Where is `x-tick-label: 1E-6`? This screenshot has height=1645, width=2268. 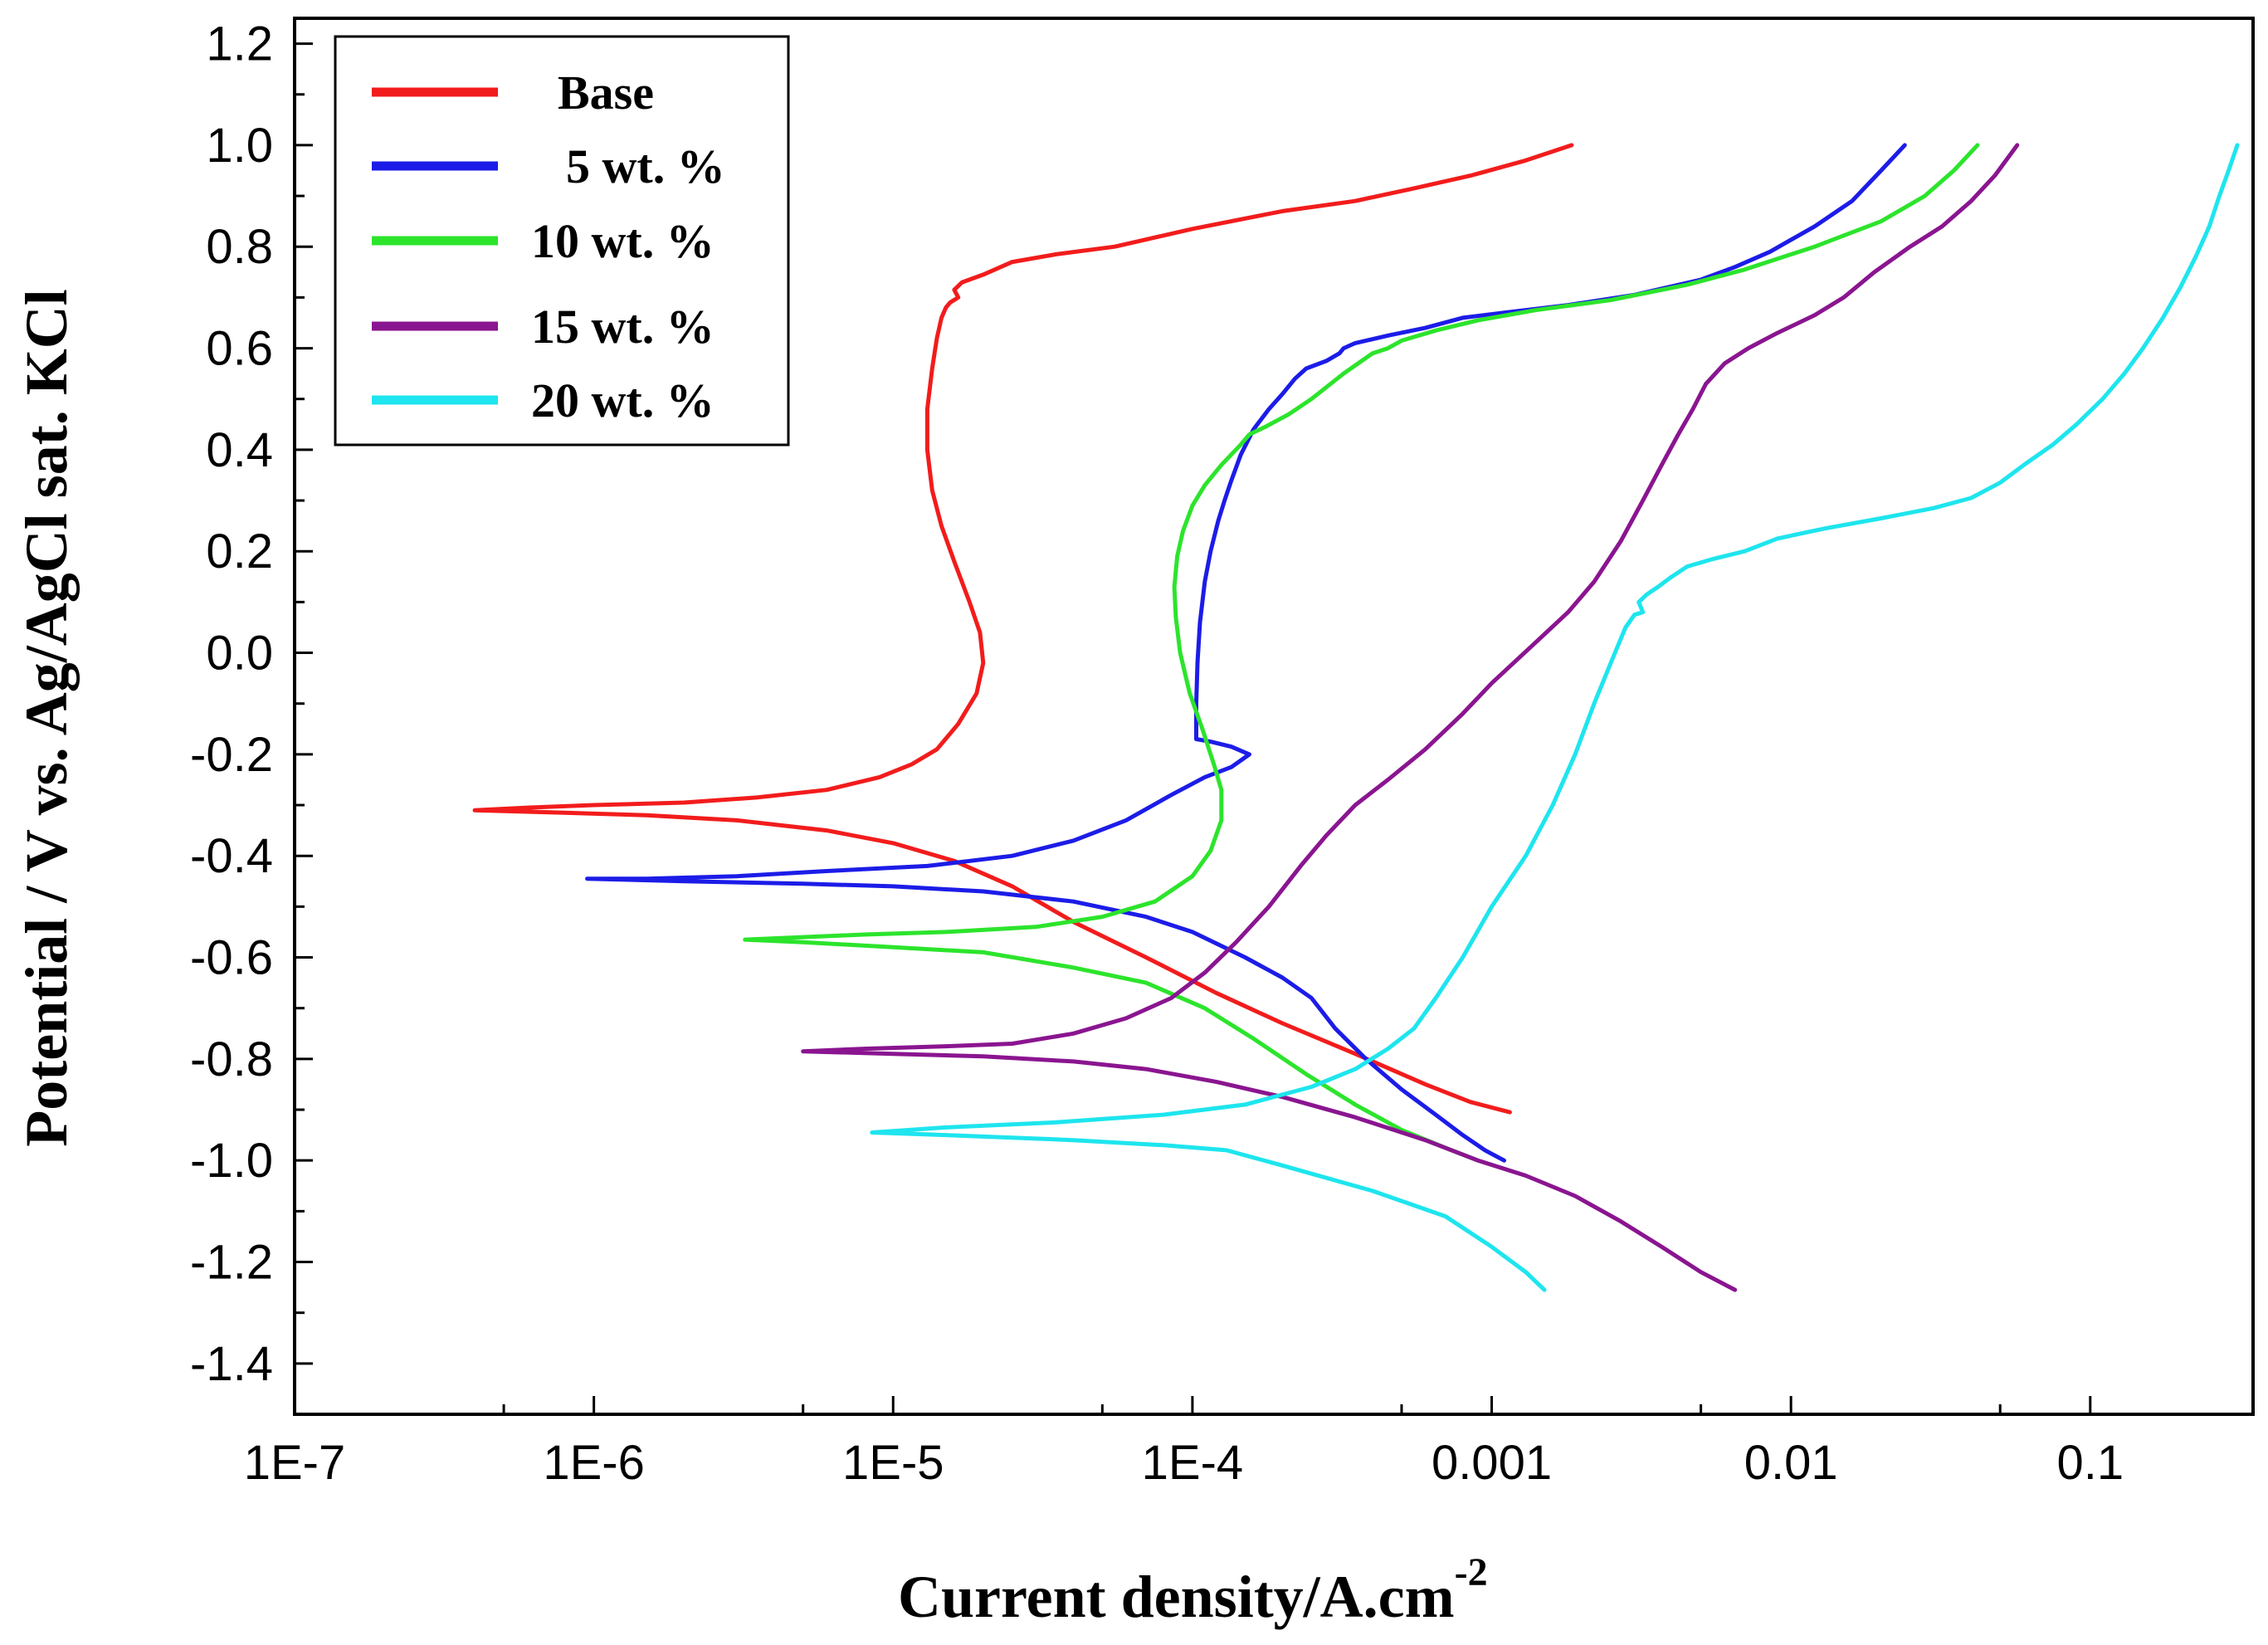
x-tick-label: 1E-6 is located at coordinates (594, 1463).